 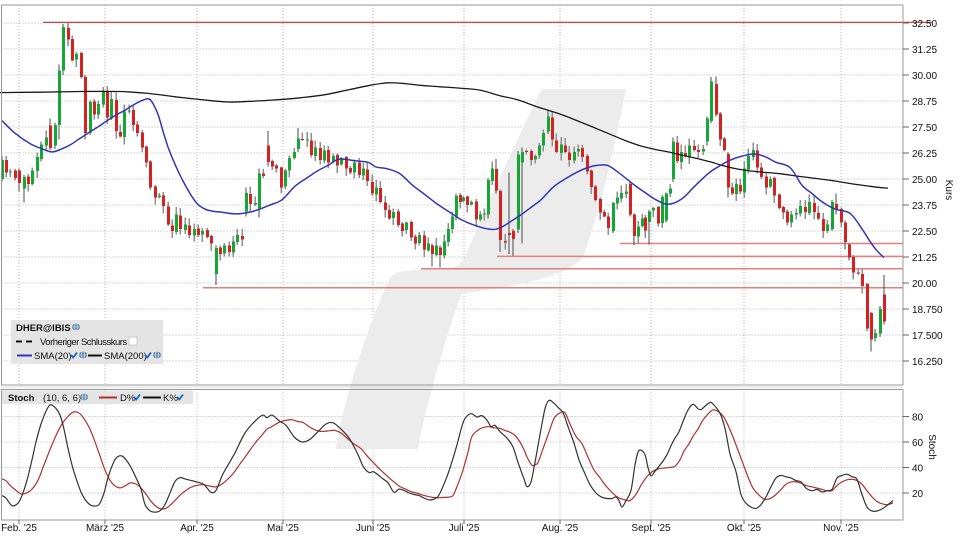 What do you see at coordinates (464, 528) in the screenshot?
I see `svg-text: Juli '25` at bounding box center [464, 528].